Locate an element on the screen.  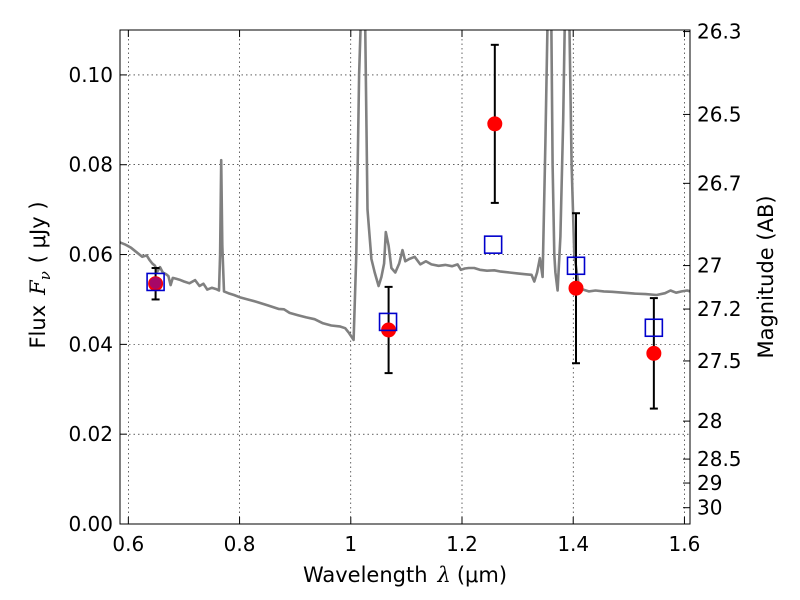
x-axis-title: Wavelength λ (μm) is located at coordinates (405, 575).